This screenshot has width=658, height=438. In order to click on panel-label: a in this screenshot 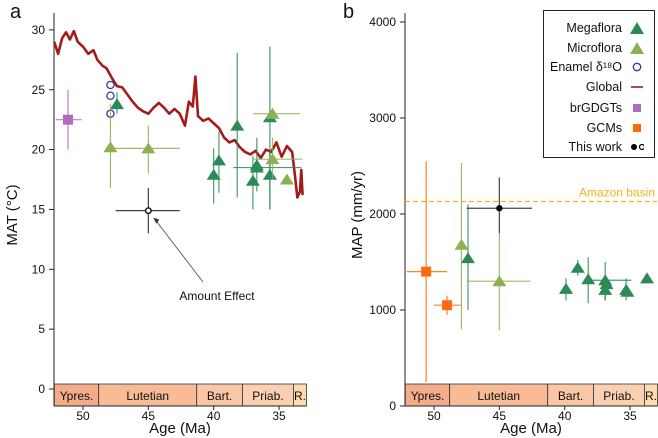, I will do `click(16, 12)`.